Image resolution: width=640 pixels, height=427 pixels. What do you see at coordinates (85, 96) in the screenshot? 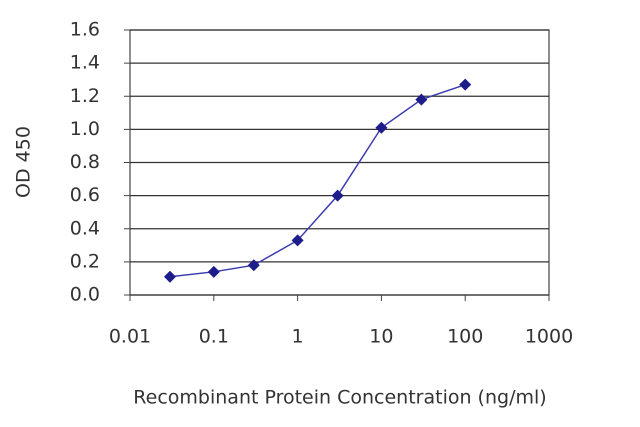
I see `y-tick-label: 1.2` at bounding box center [85, 96].